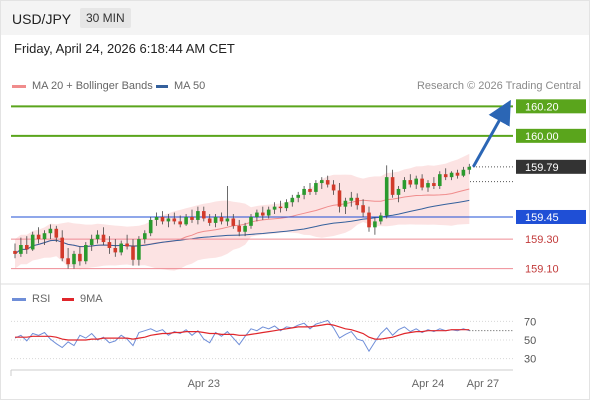 The image size is (590, 400). What do you see at coordinates (190, 86) in the screenshot?
I see `legend-ma50-label: MA 50` at bounding box center [190, 86].